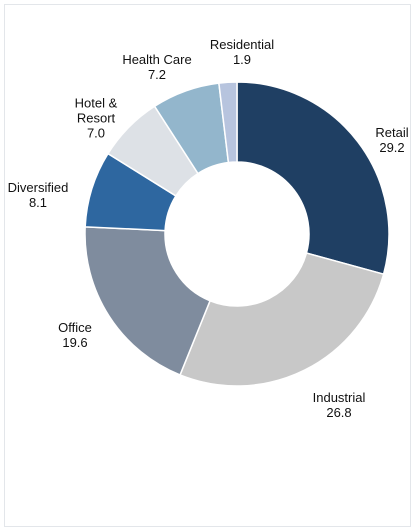  Describe the element at coordinates (75, 327) in the screenshot. I see `category-name: Office` at that location.